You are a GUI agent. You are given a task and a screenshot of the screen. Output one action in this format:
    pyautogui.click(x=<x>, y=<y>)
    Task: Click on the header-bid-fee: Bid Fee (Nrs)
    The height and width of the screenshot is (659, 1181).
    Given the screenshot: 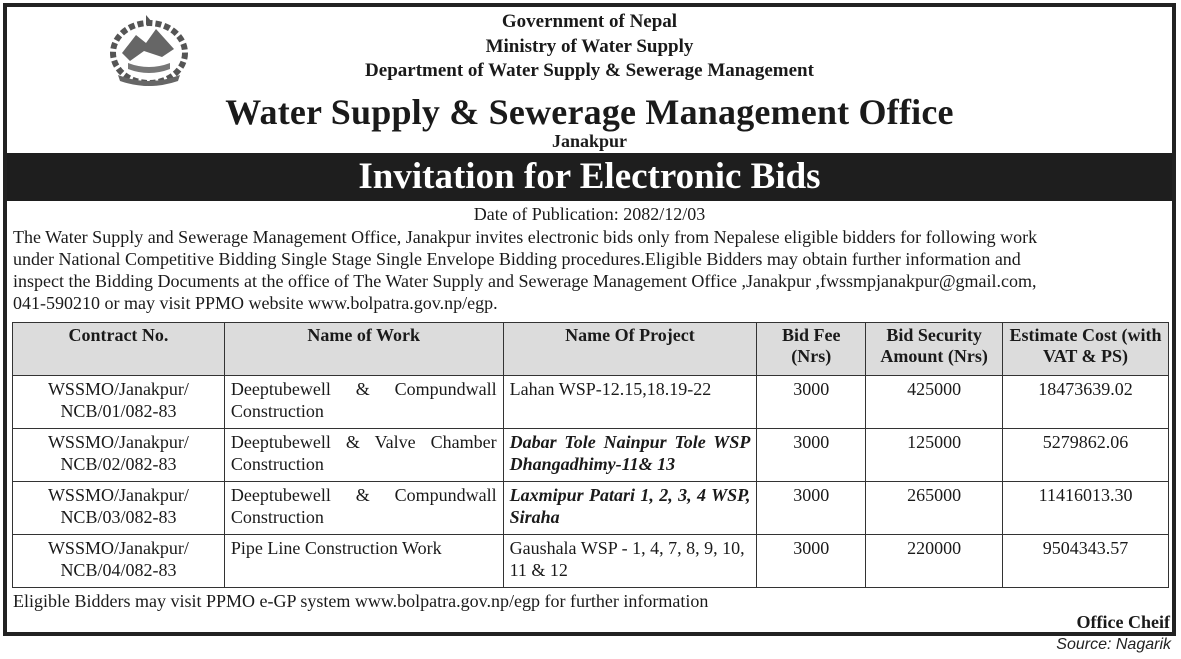 What is the action you would take?
    pyautogui.click(x=811, y=349)
    